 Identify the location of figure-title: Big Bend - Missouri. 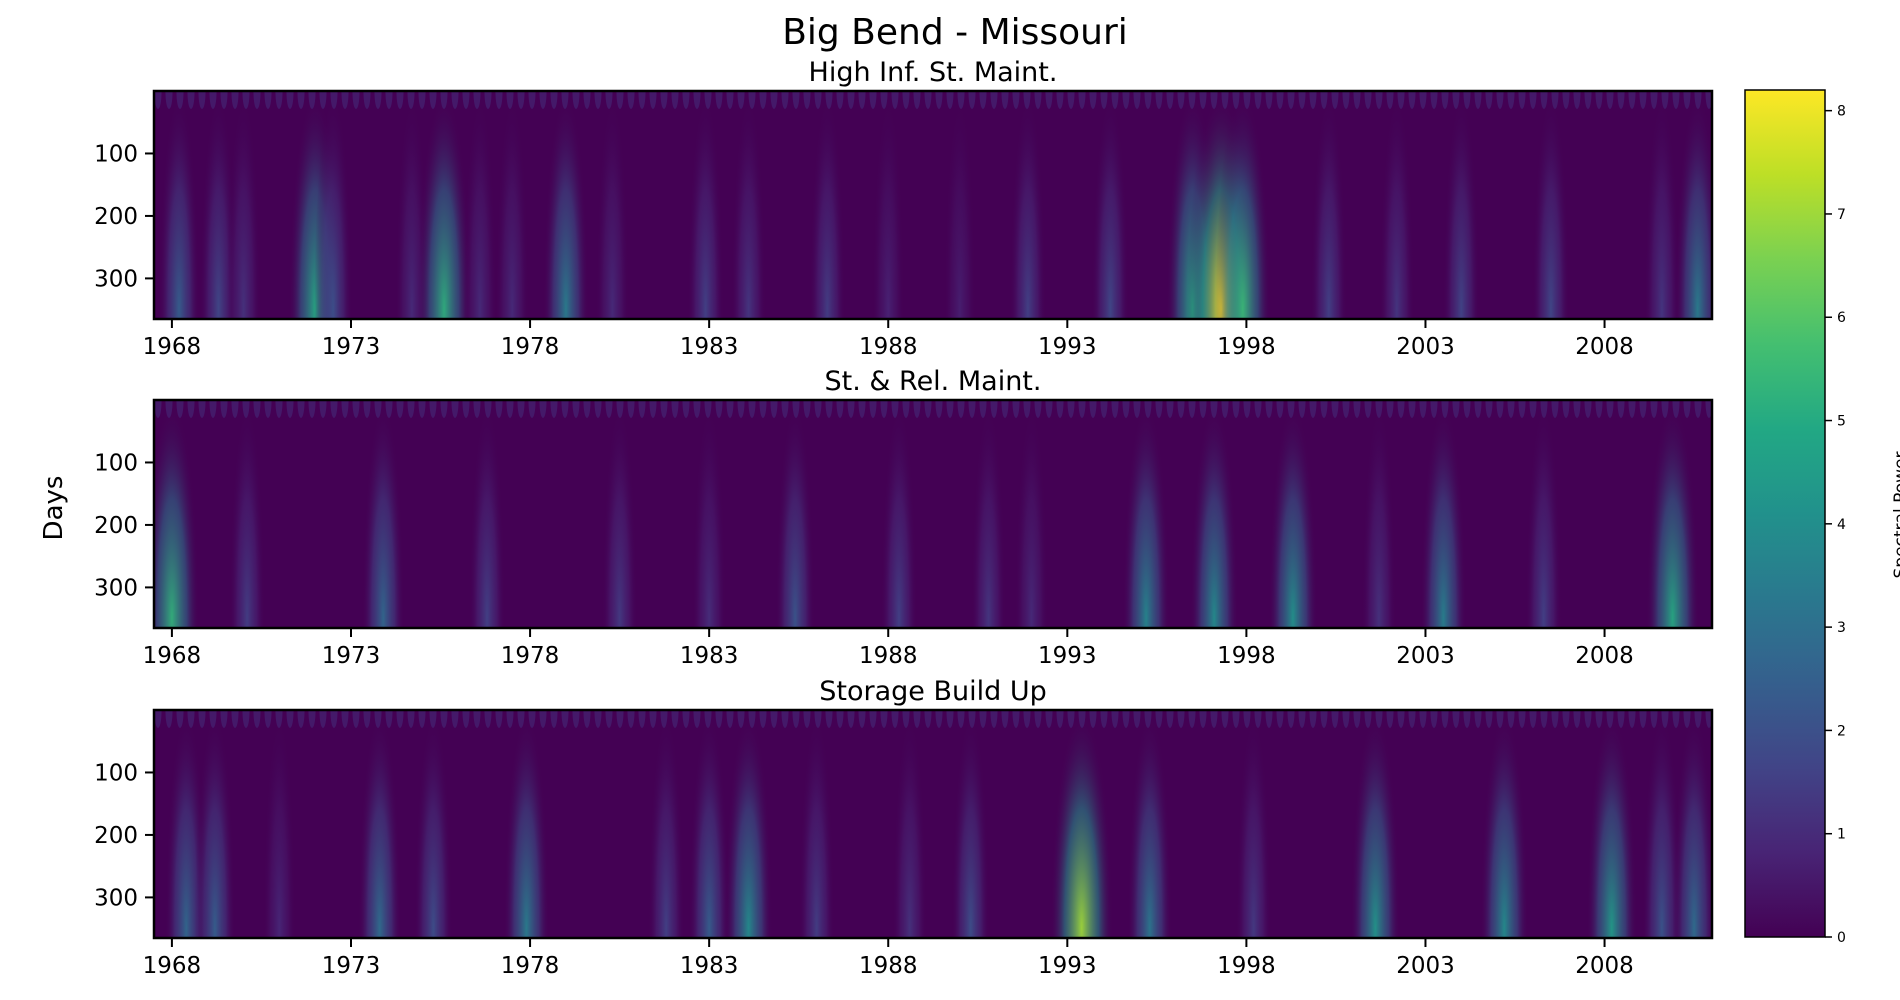
(955, 32).